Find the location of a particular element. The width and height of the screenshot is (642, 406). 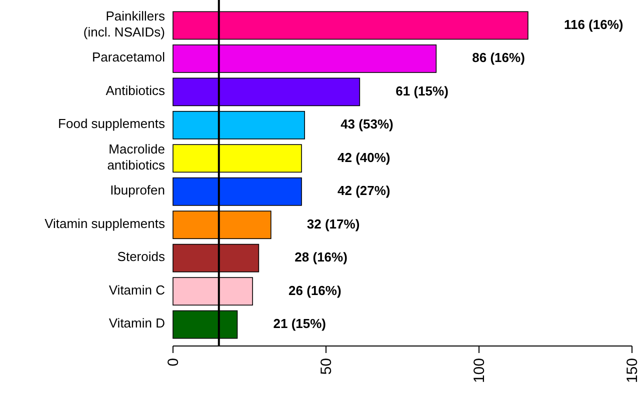

data-label: 26 (16%) is located at coordinates (315, 290).